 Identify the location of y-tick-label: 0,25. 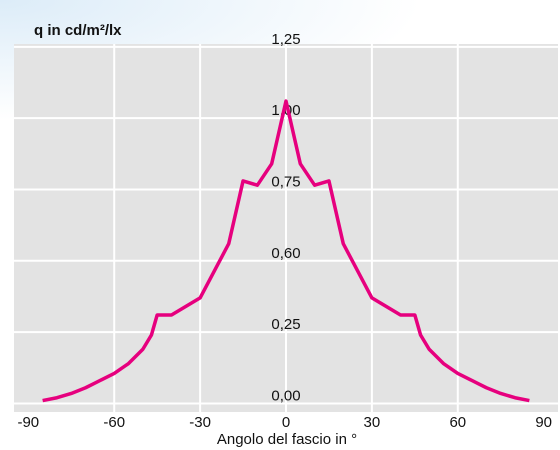
(285, 324).